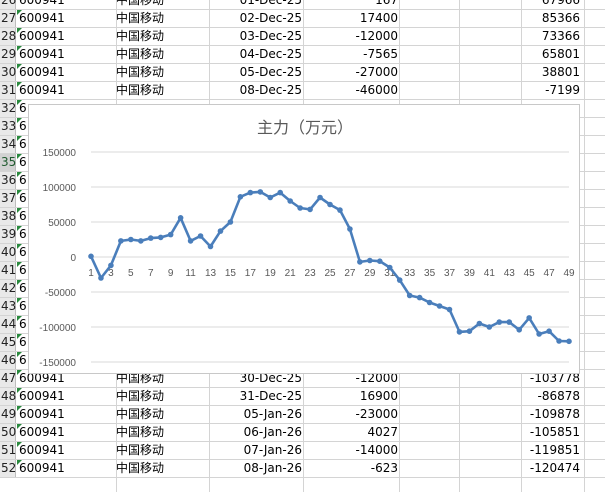 The height and width of the screenshot is (500, 605). What do you see at coordinates (8, 54) in the screenshot?
I see `row-header: 29` at bounding box center [8, 54].